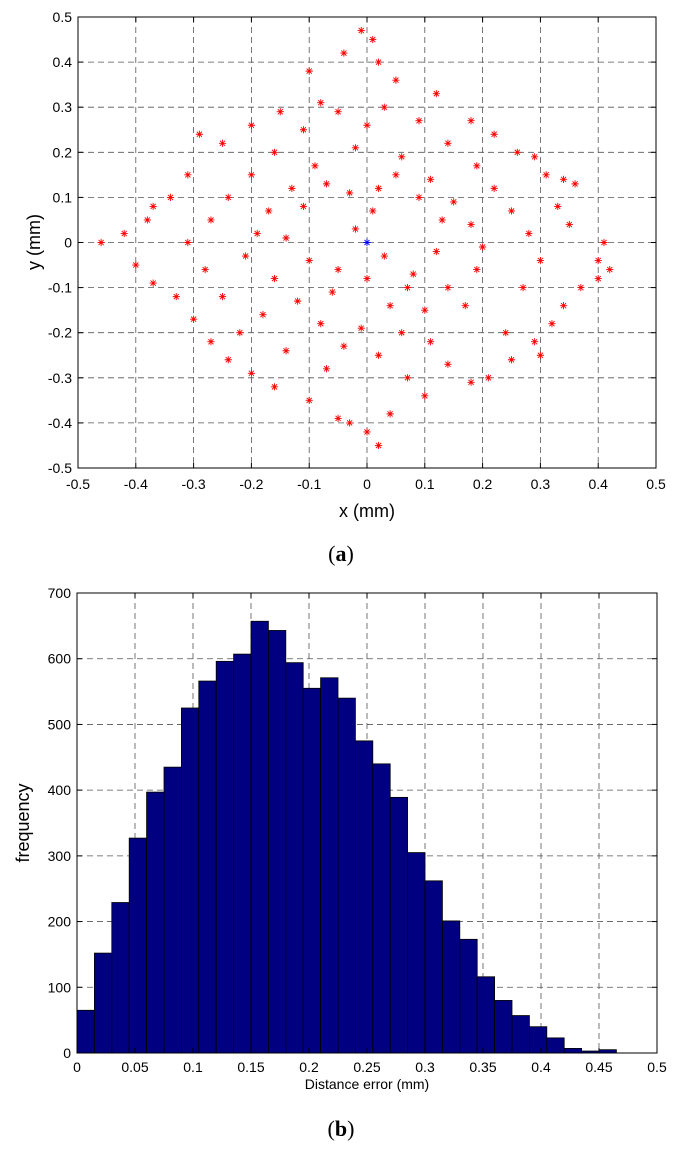 The height and width of the screenshot is (1156, 683). What do you see at coordinates (63, 62) in the screenshot?
I see `scatter-y-tick-label: 0.4` at bounding box center [63, 62].